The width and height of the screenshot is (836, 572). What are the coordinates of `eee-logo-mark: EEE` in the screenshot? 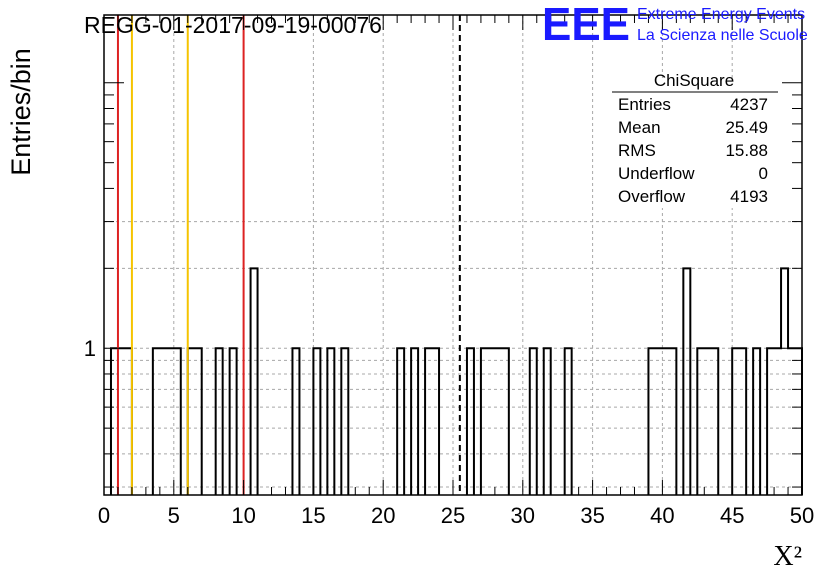 It's located at (586, 25).